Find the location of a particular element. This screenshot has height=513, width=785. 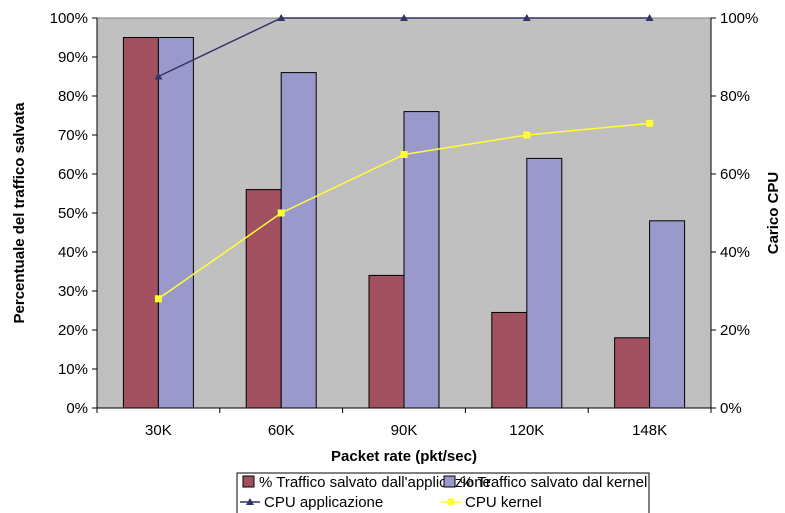

right-tick-label: 80% is located at coordinates (735, 96).